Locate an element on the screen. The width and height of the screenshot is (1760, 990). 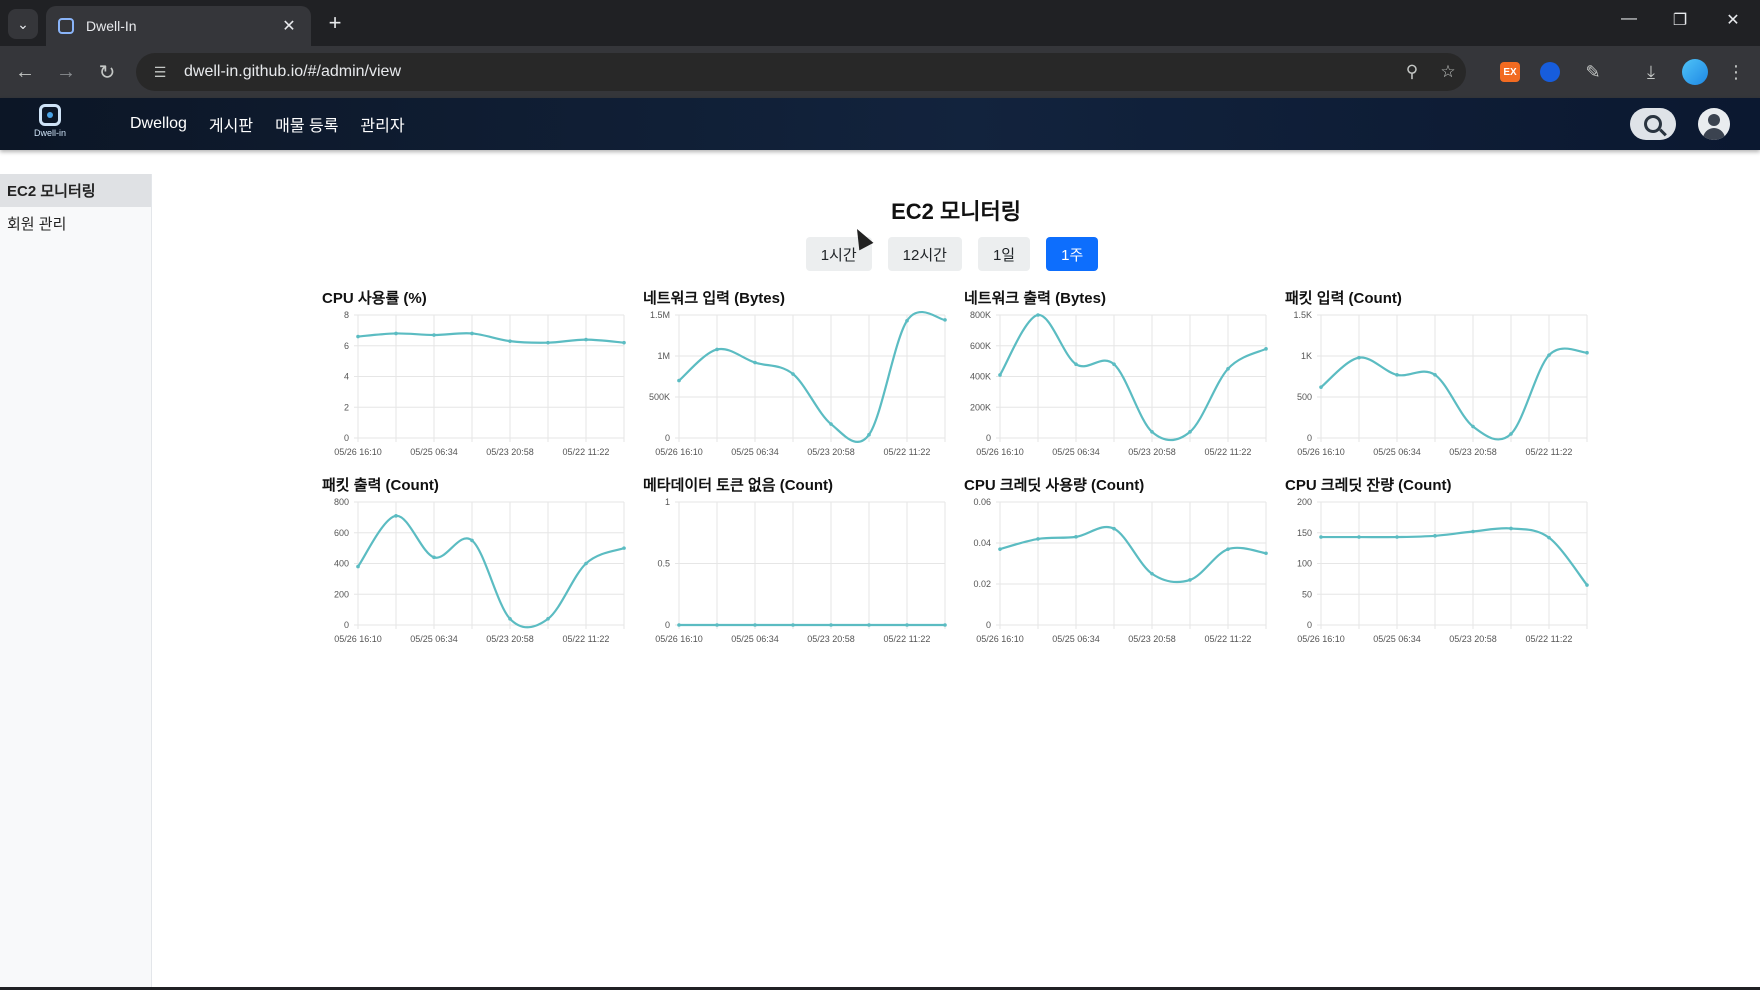
range-button-12h: 12시간 is located at coordinates (924, 254).